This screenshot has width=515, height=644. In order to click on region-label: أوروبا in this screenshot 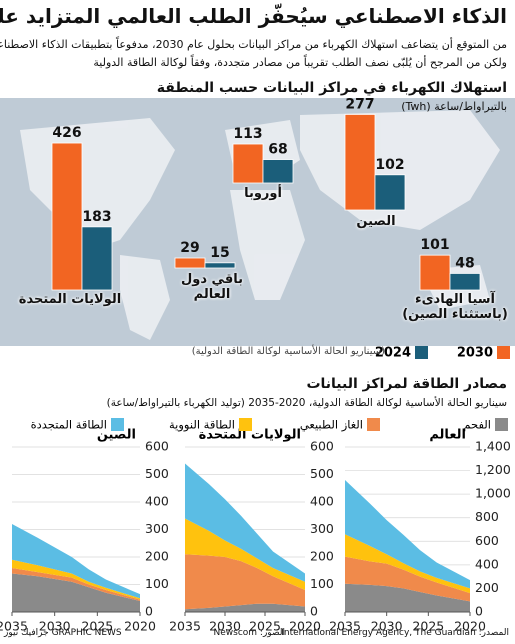, I will do `click(263, 193)`.